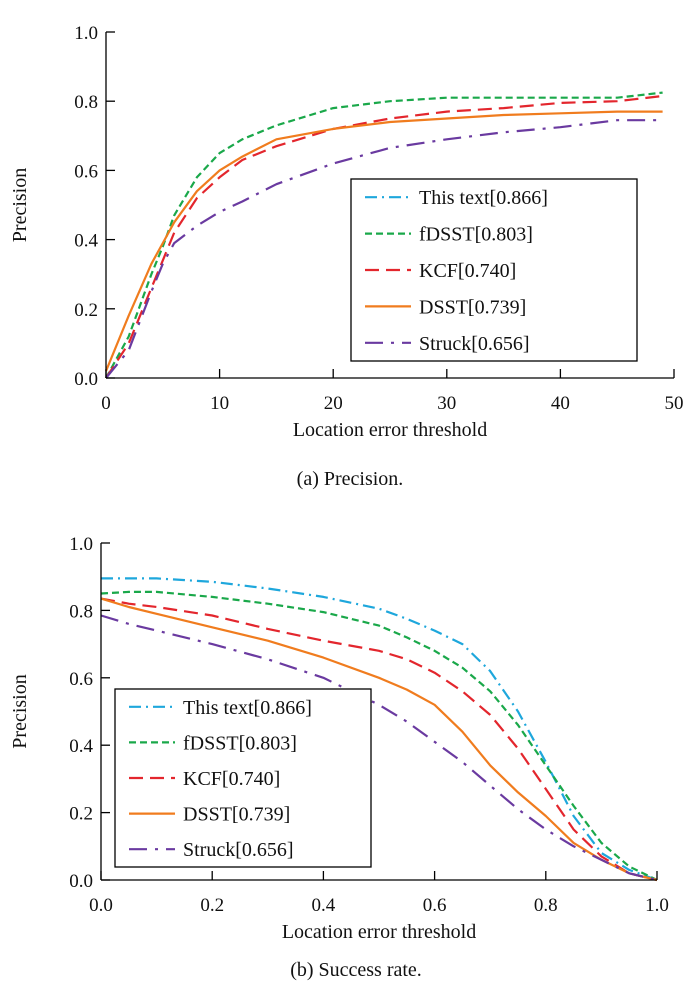  What do you see at coordinates (101, 905) in the screenshot?
I see `x-tick-label: 0.0` at bounding box center [101, 905].